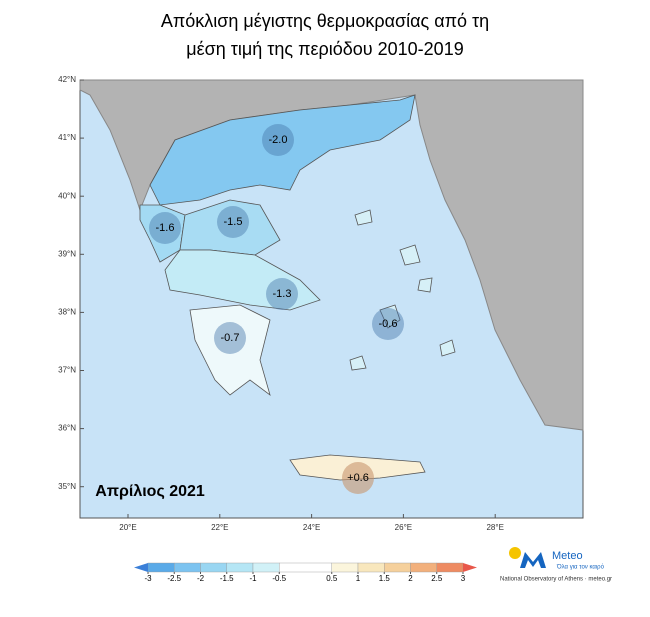  Describe the element at coordinates (463, 578) in the screenshot. I see `colorbar-tick-label: 3` at that location.